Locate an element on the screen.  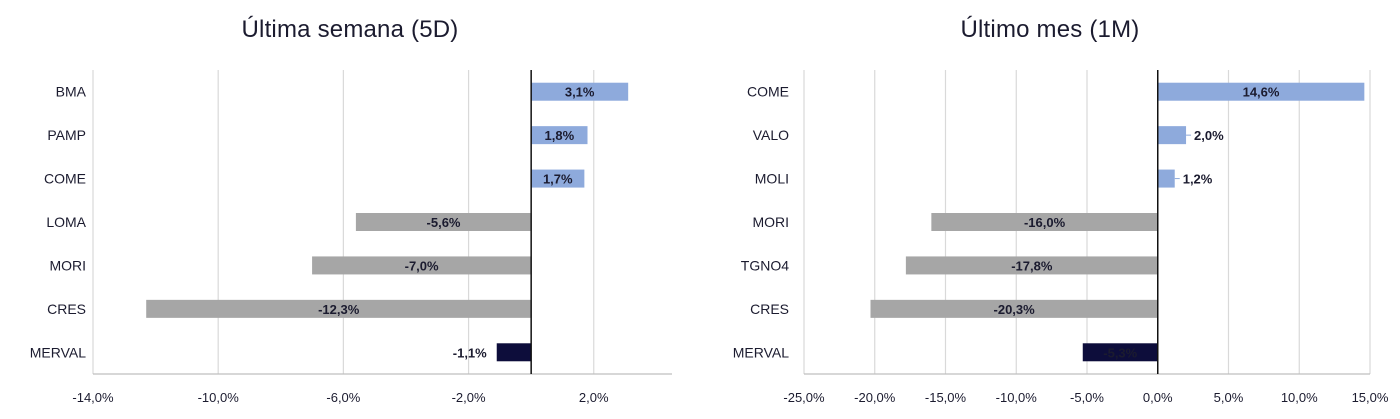
x-tick-label: -6,0% is located at coordinates (343, 397).